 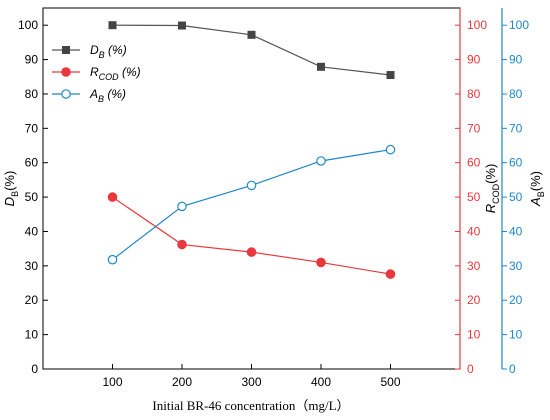 I want to click on legend-entry-main: D, so click(x=94, y=50).